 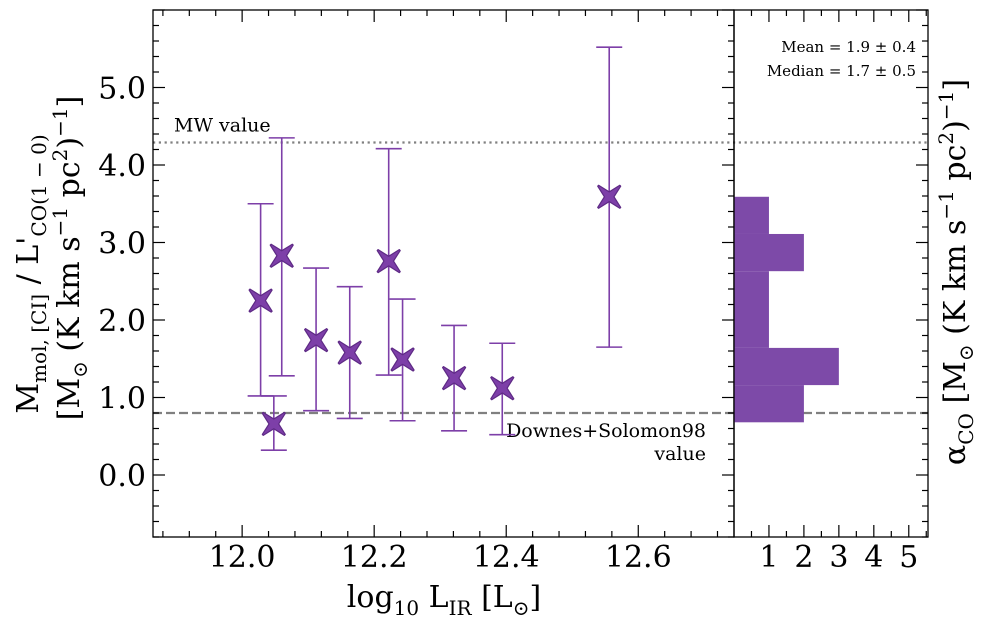 I want to click on downes-solomon-label-value: value, so click(x=679, y=454).